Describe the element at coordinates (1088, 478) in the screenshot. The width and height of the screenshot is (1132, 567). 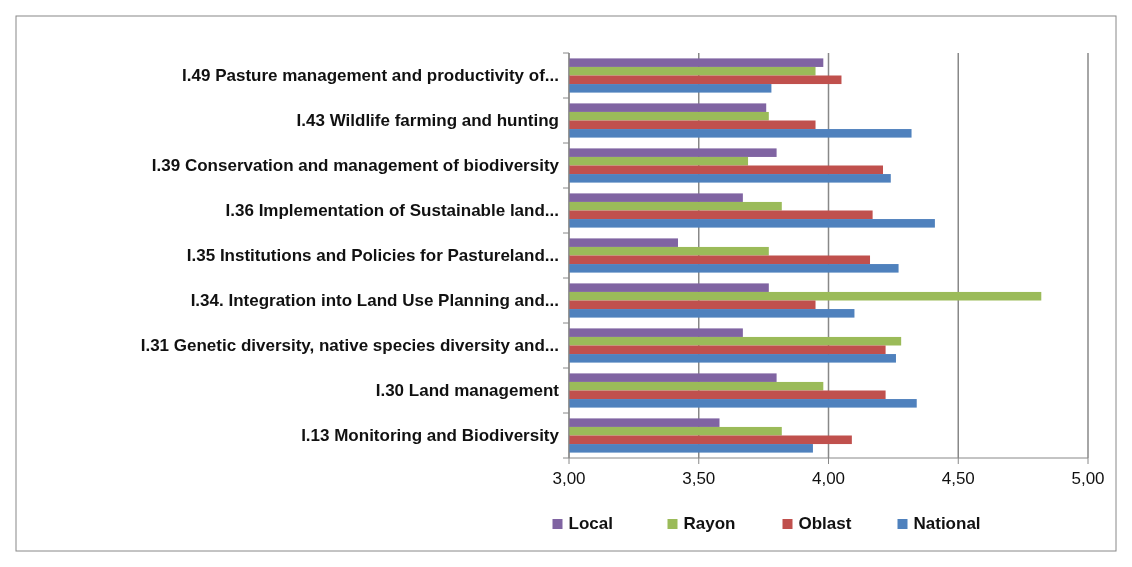
I see `x-tick-label: 5,00` at that location.